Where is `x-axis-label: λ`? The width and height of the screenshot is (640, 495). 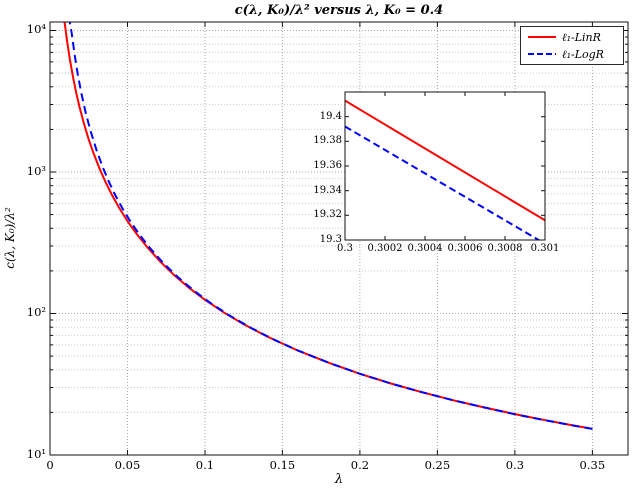 x-axis-label: λ is located at coordinates (339, 479).